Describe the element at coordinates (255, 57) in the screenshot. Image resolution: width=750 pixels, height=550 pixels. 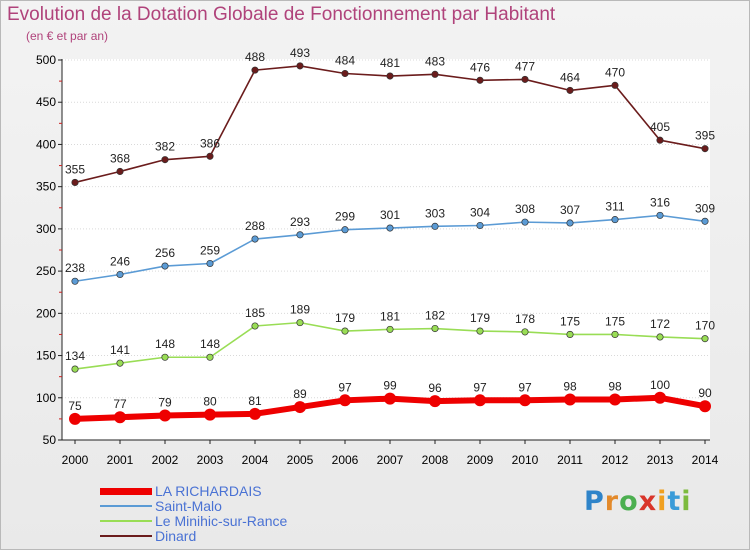
I see `data-label: 488` at that location.